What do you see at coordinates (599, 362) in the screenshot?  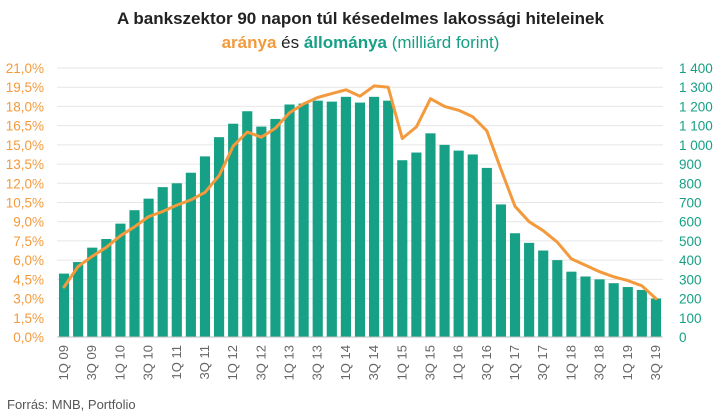 I see `x-axis-tick-label: 3Q 18` at bounding box center [599, 362].